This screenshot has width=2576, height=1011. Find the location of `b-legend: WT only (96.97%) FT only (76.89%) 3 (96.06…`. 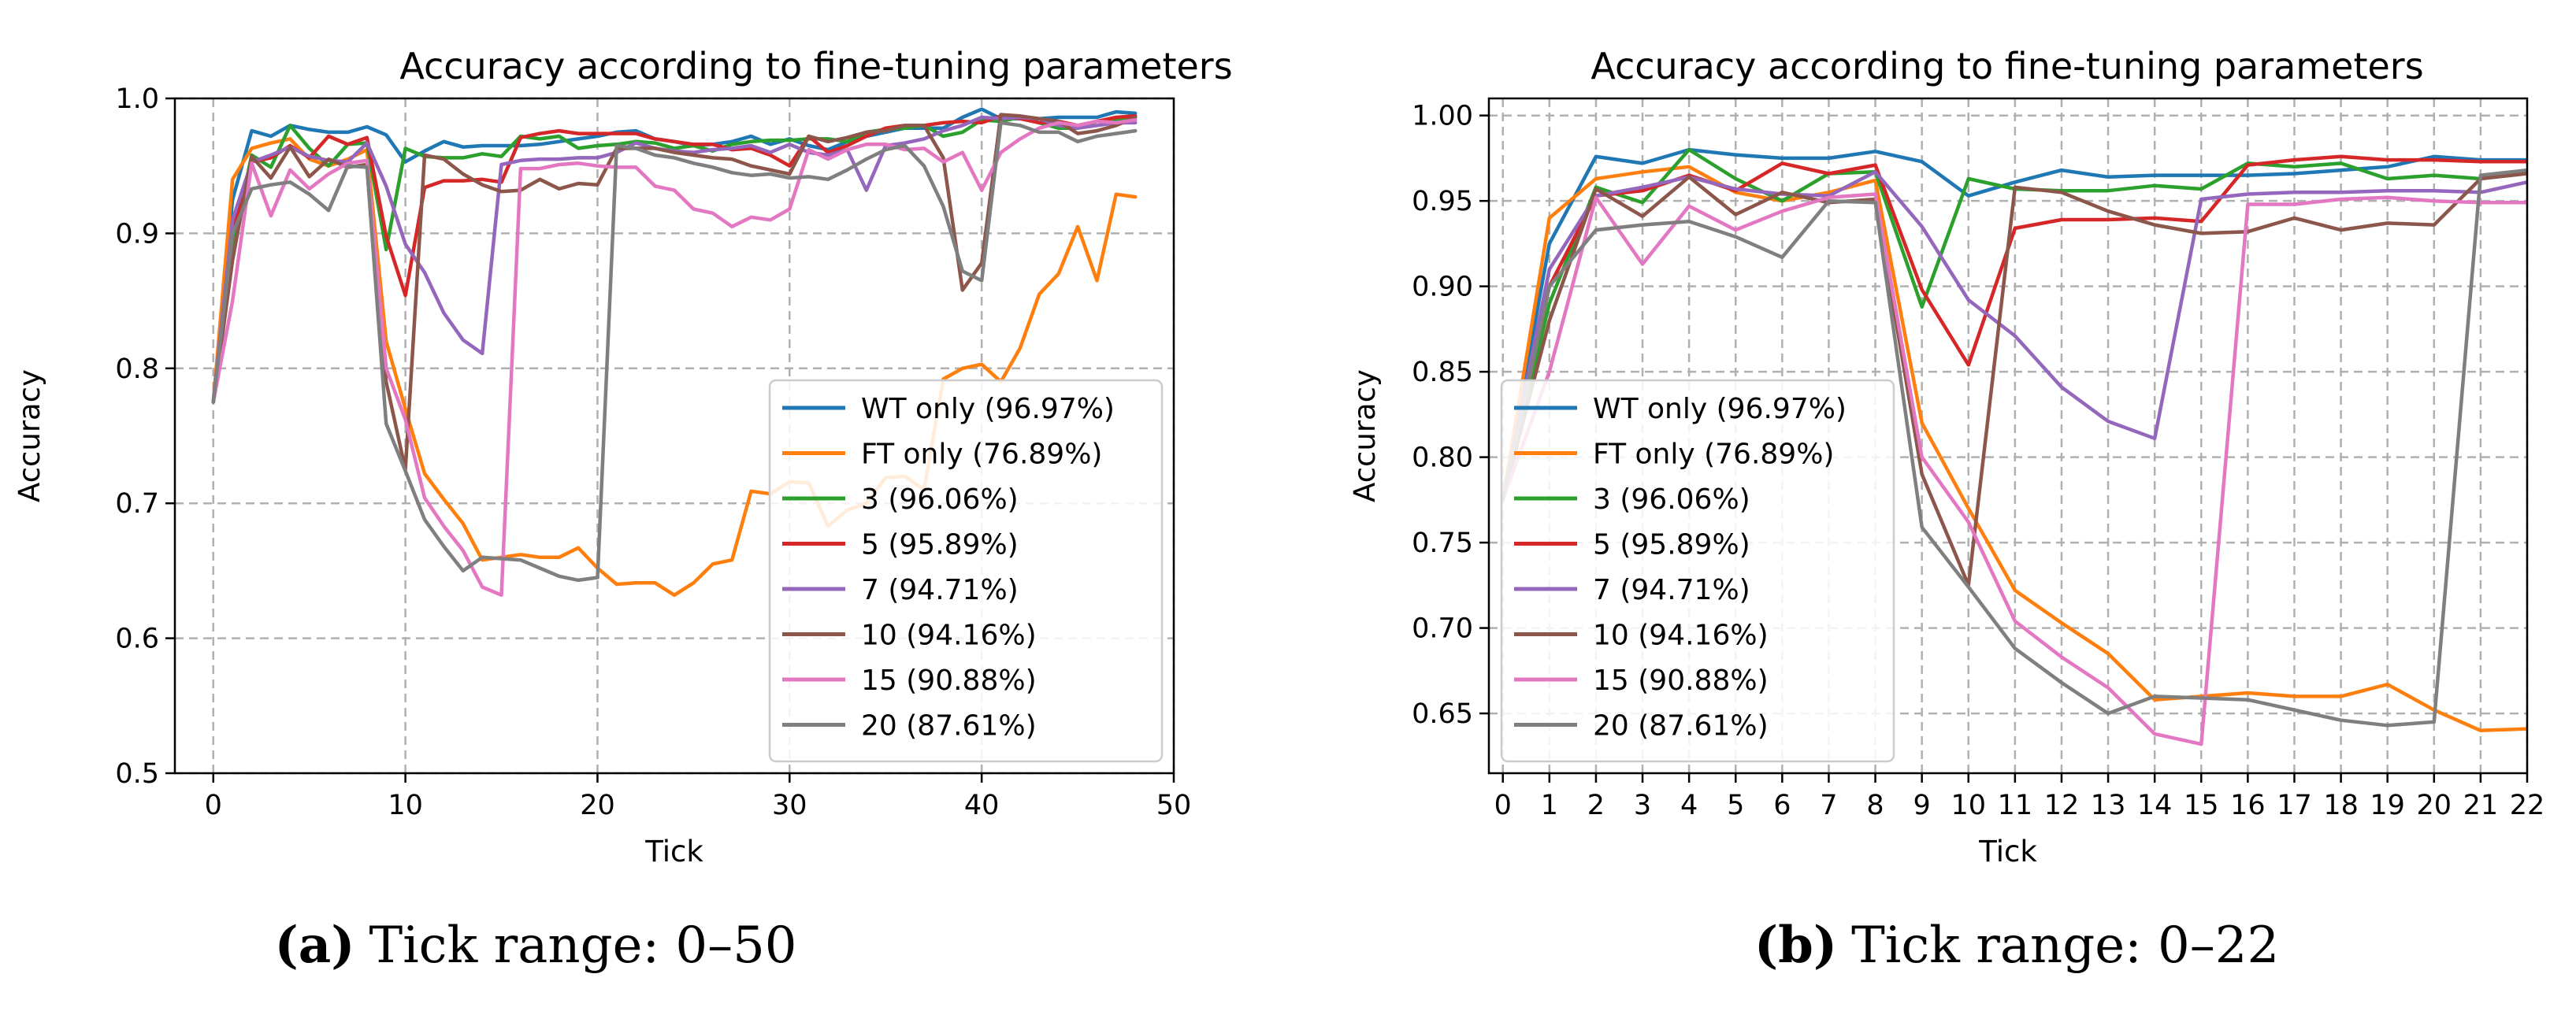

b-legend: WT only (96.97%) FT only (76.89%) 3 (96.06… is located at coordinates (1697, 571).